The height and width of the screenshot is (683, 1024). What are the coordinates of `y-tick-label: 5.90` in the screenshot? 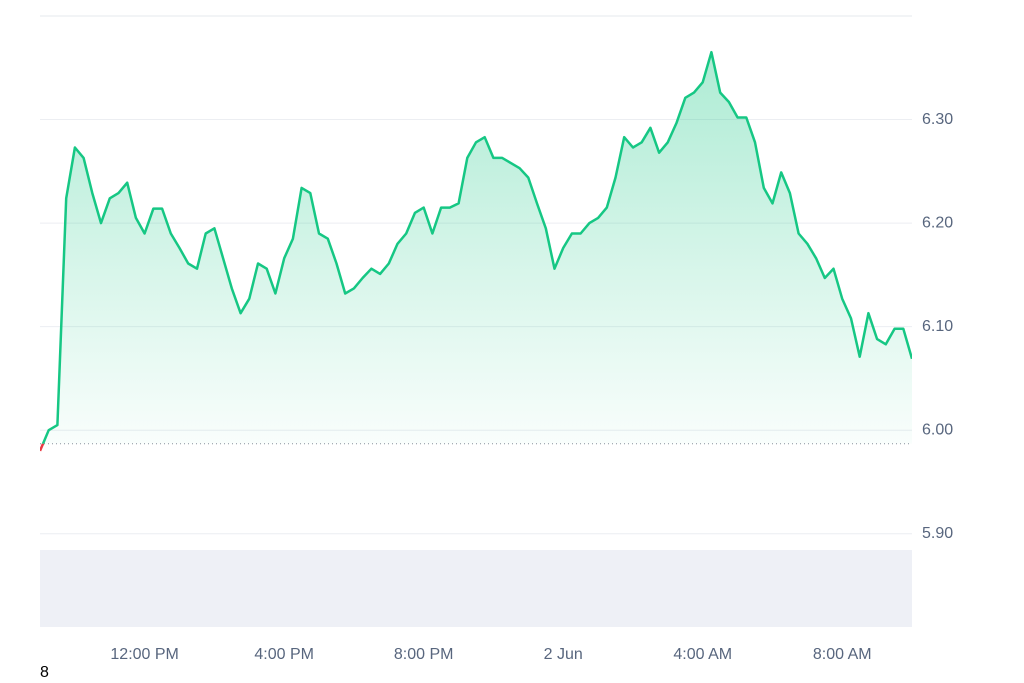 It's located at (937, 533).